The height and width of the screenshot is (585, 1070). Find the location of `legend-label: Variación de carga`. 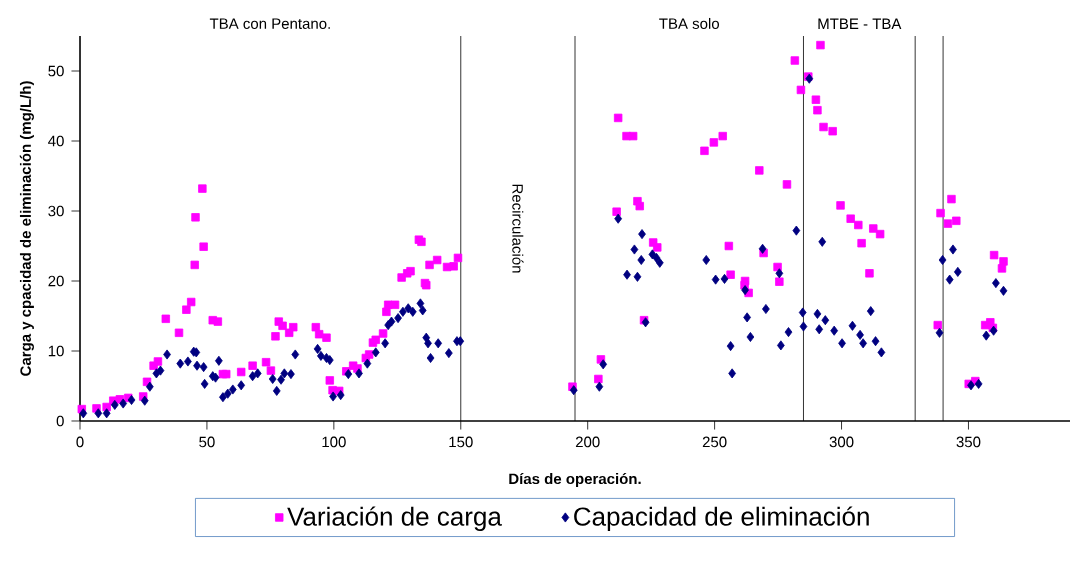

legend-label: Variación de carga is located at coordinates (394, 518).